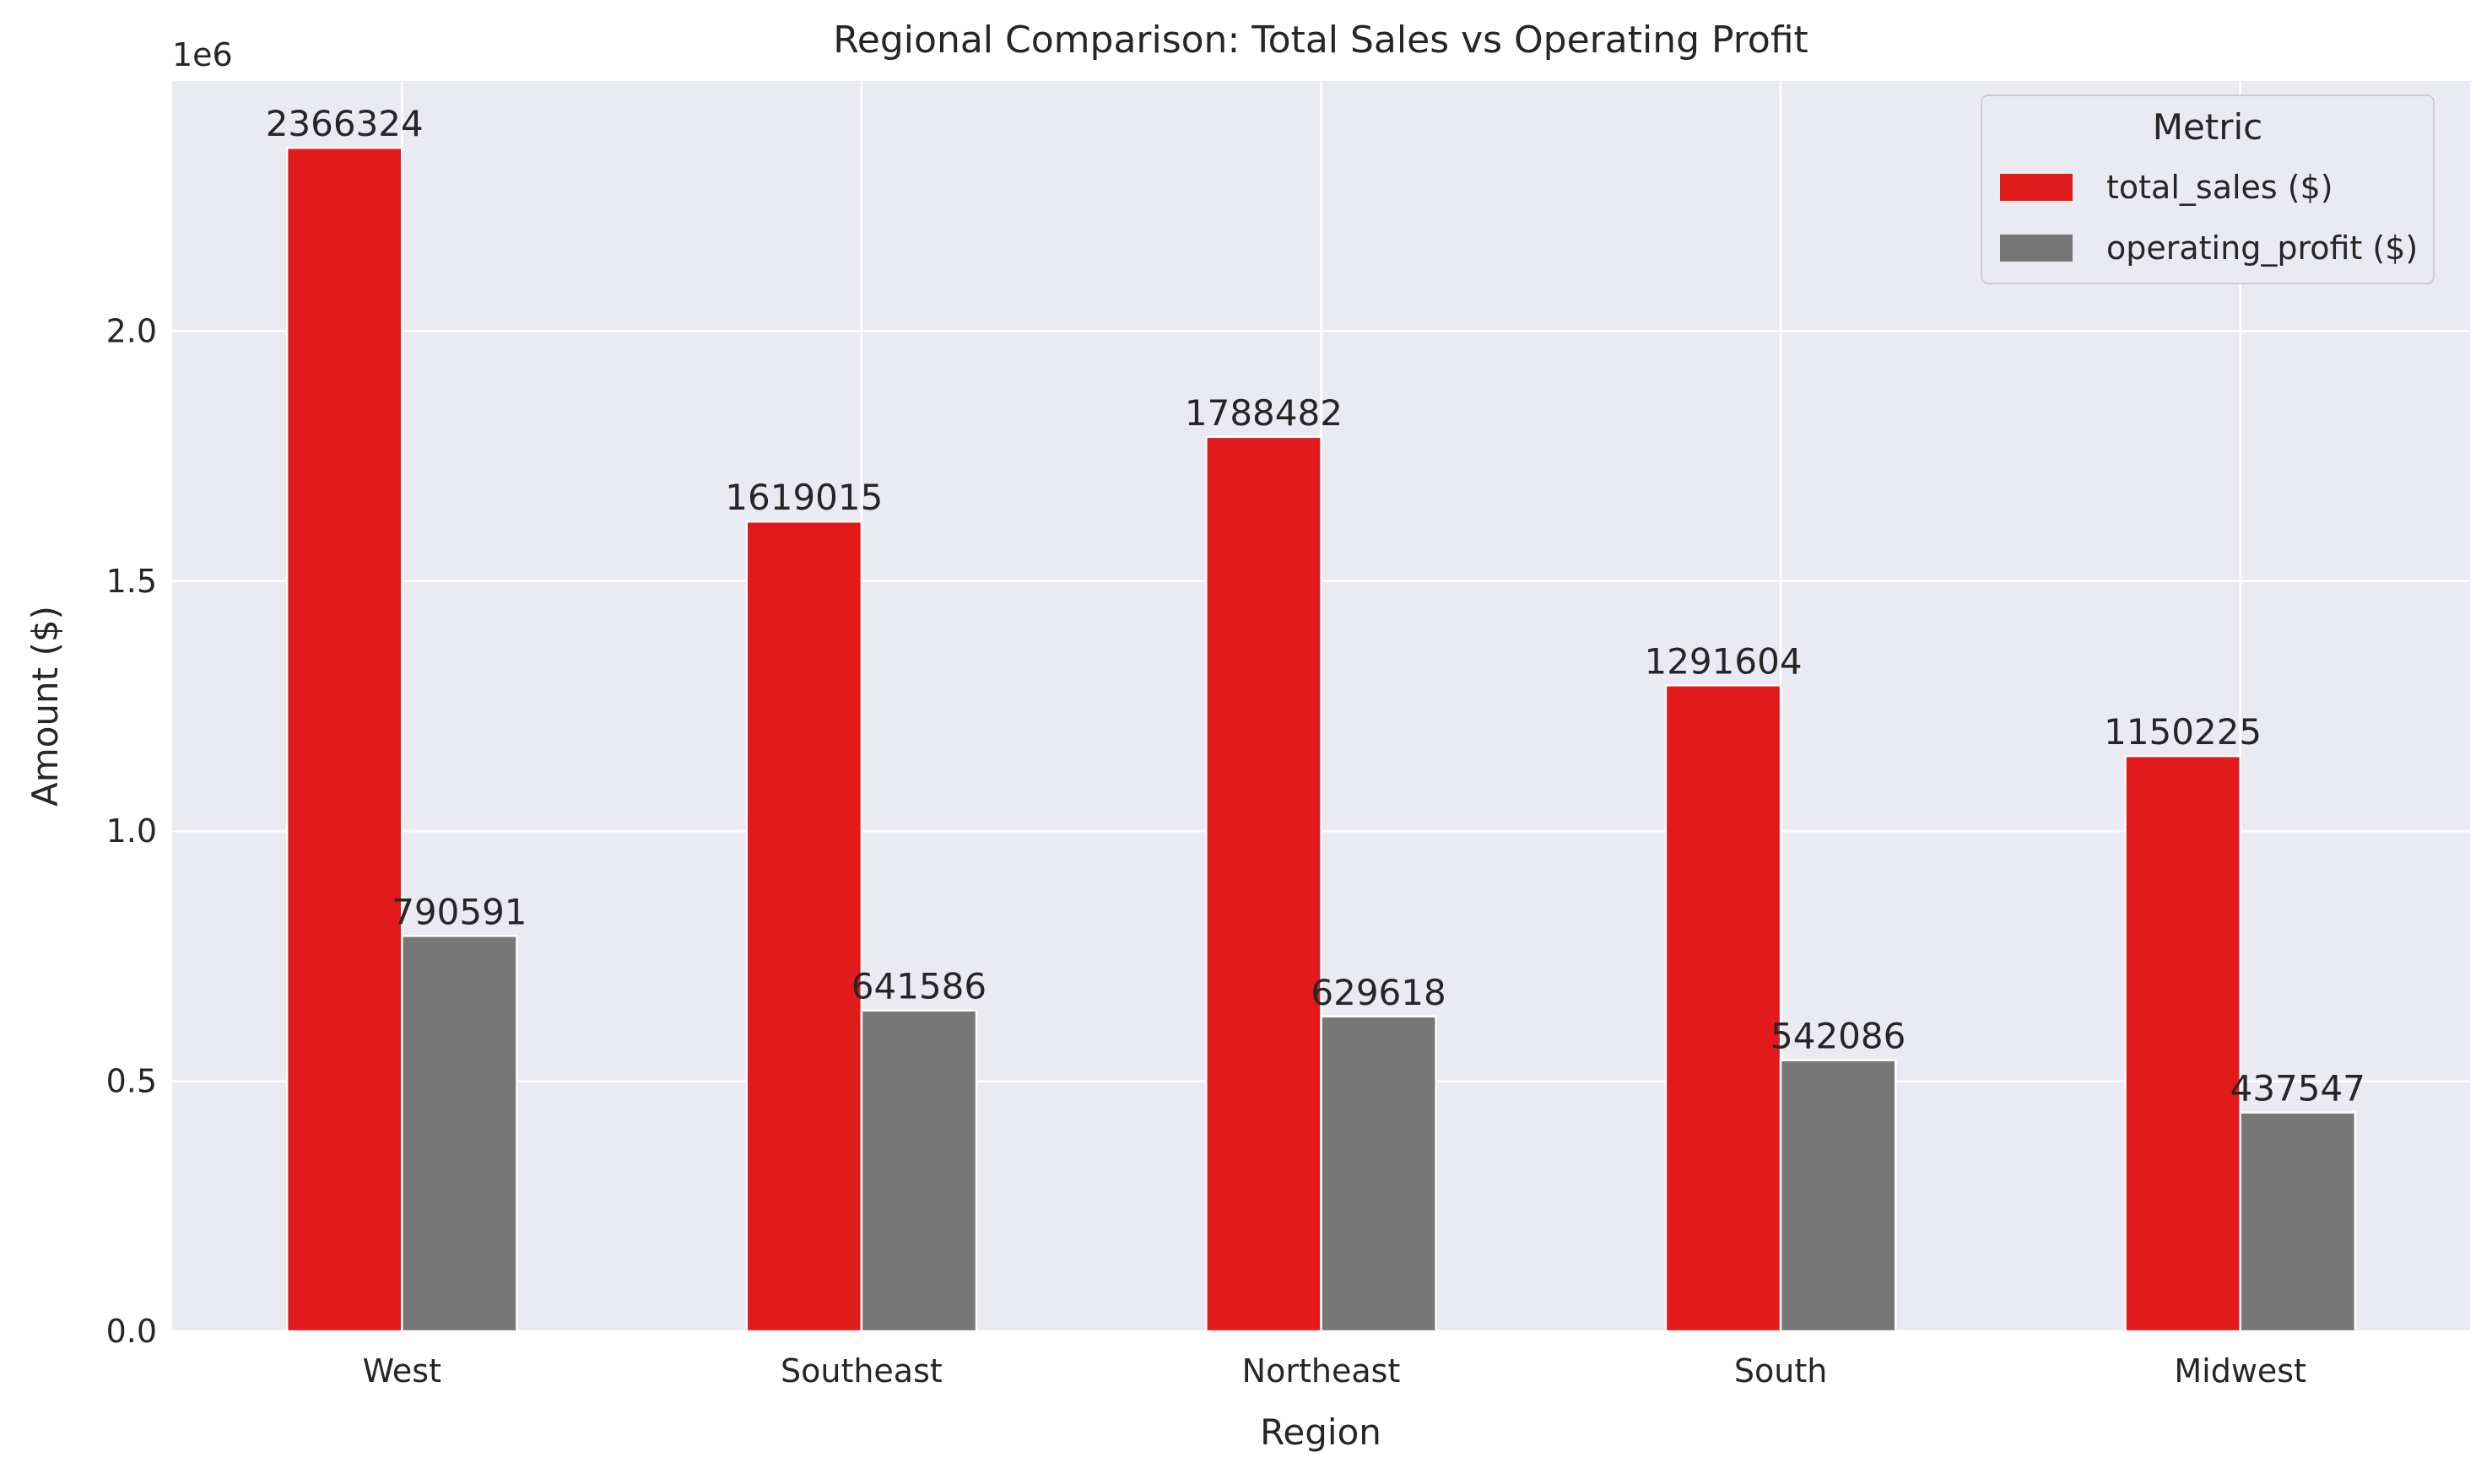  Describe the element at coordinates (2219, 187) in the screenshot. I see `legend-label-total-sales: total_sales ($)` at that location.